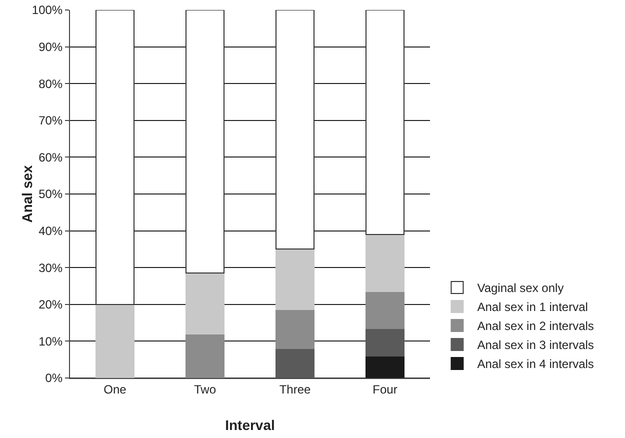  I want to click on y-tick-label: 30%, so click(50, 267).